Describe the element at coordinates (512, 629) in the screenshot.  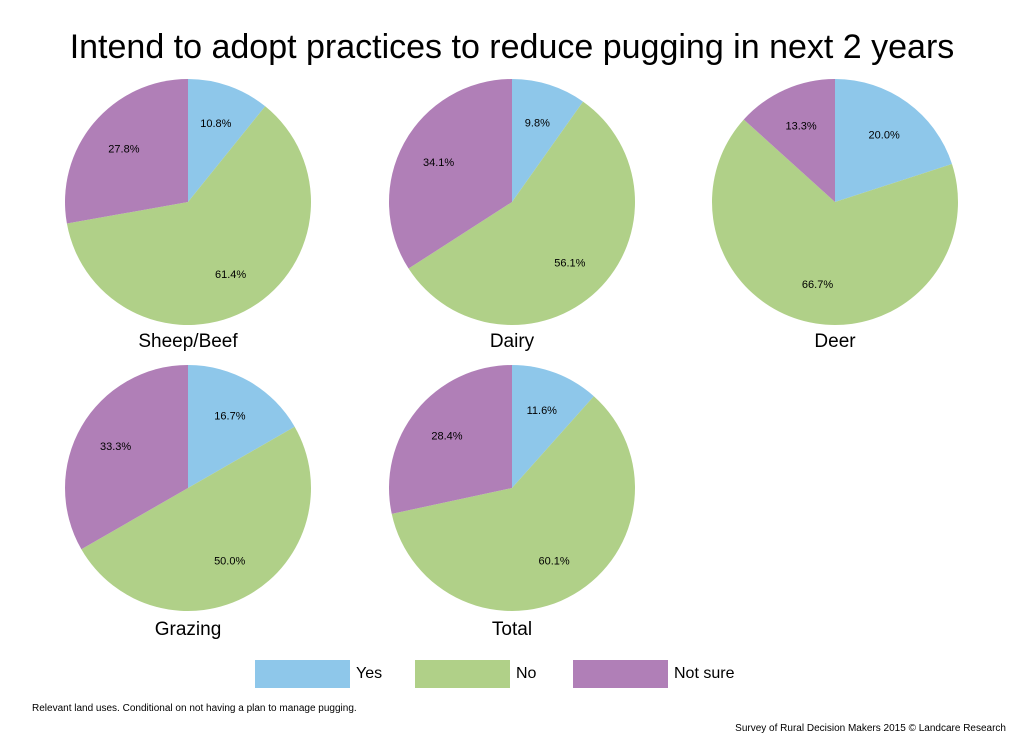
I see `pie-title-total: Total` at that location.